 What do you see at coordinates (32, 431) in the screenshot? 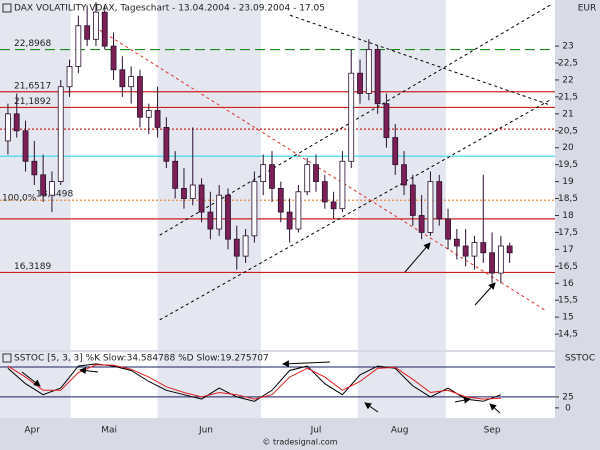
I see `x-tick-label: Apr` at bounding box center [32, 431].